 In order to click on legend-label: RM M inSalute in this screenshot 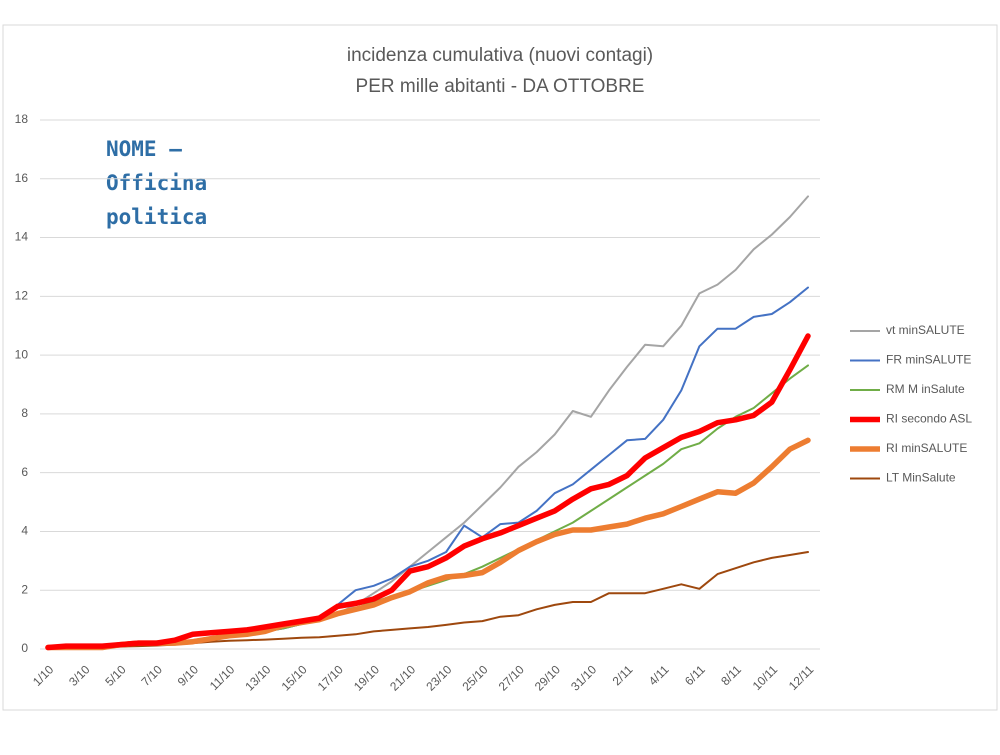, I will do `click(925, 389)`.